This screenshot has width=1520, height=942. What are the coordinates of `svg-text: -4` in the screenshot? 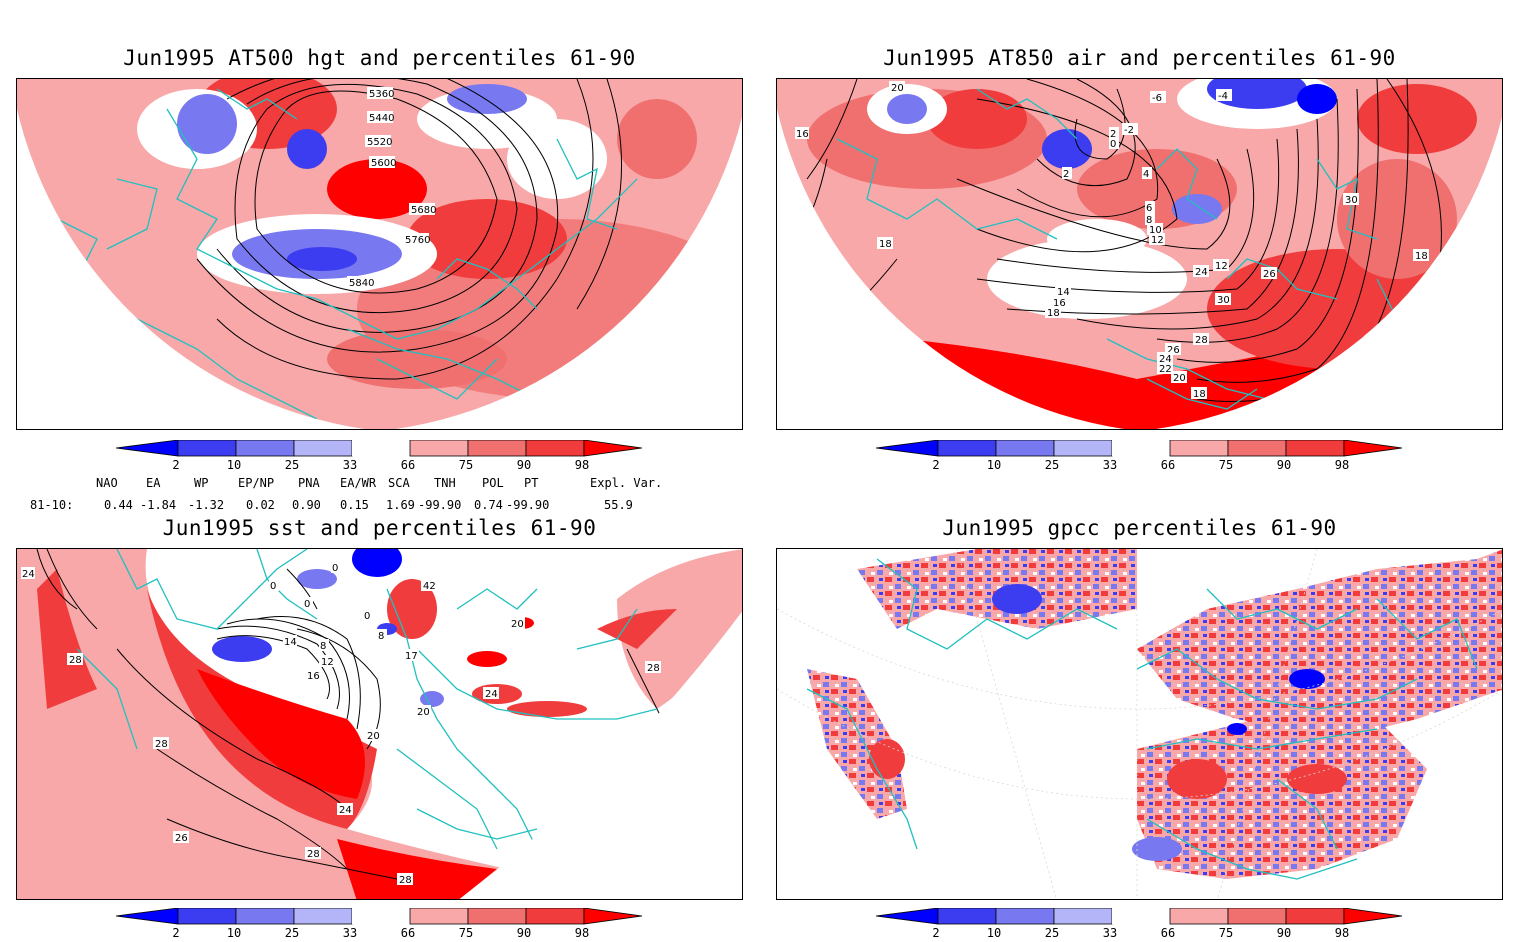 It's located at (1223, 96).